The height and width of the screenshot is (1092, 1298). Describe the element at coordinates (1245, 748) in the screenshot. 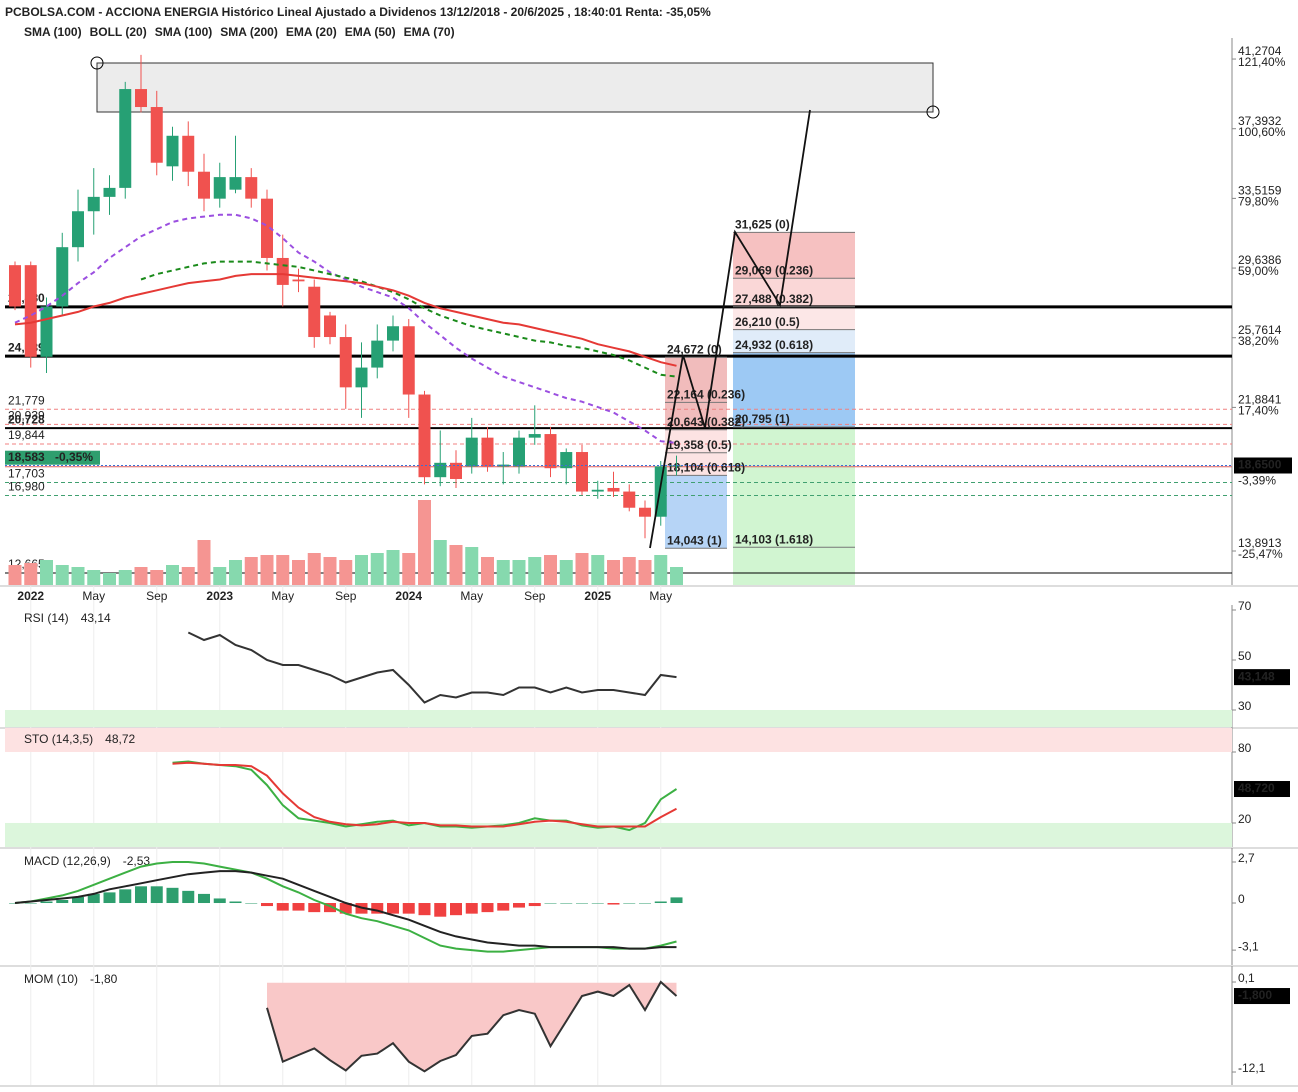

I see `y-tick-label: 80` at that location.